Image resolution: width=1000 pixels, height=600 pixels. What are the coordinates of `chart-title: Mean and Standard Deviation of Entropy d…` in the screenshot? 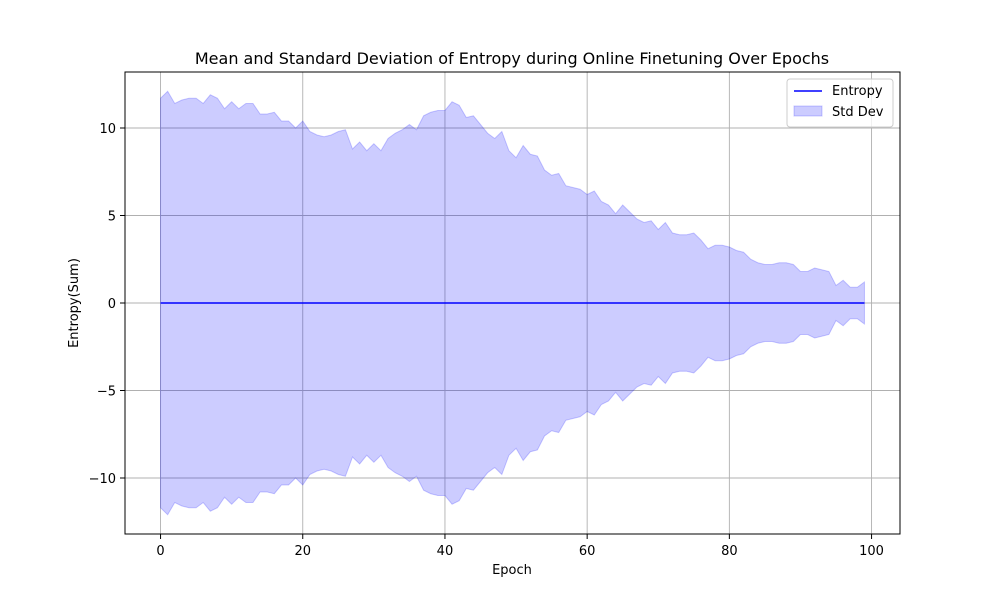 It's located at (512, 58).